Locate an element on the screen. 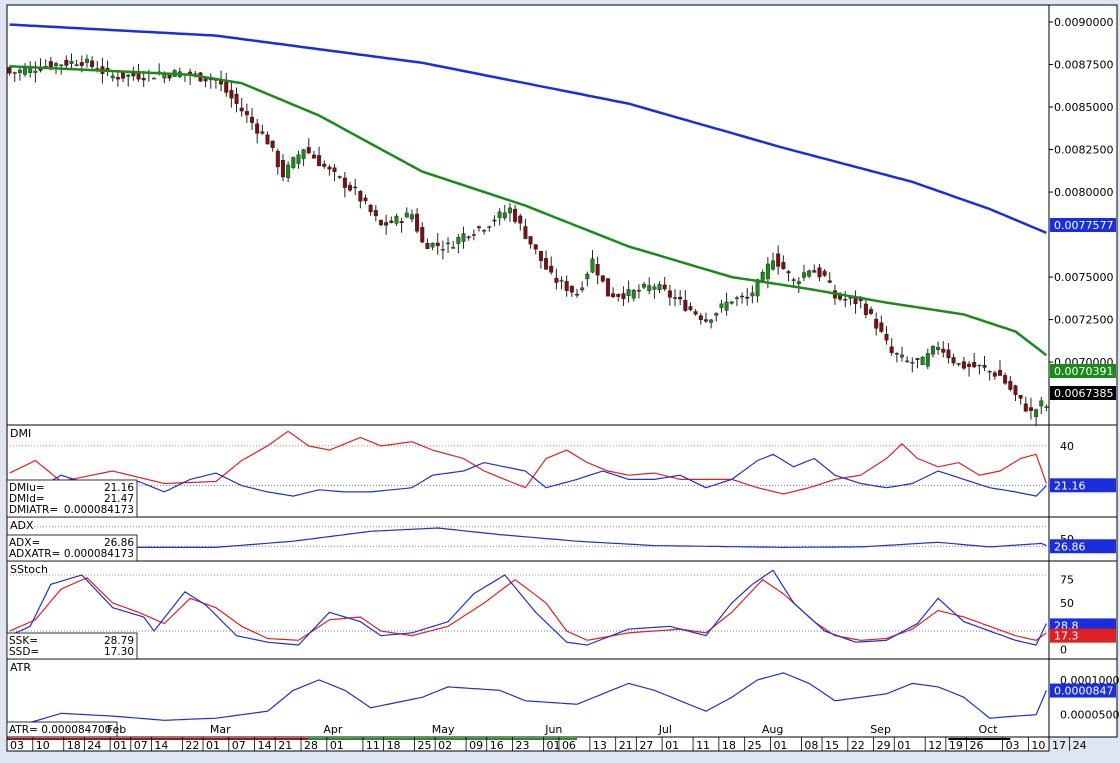 This screenshot has width=1120, height=763. dmi-readout-name: DMIATR= is located at coordinates (33, 510).